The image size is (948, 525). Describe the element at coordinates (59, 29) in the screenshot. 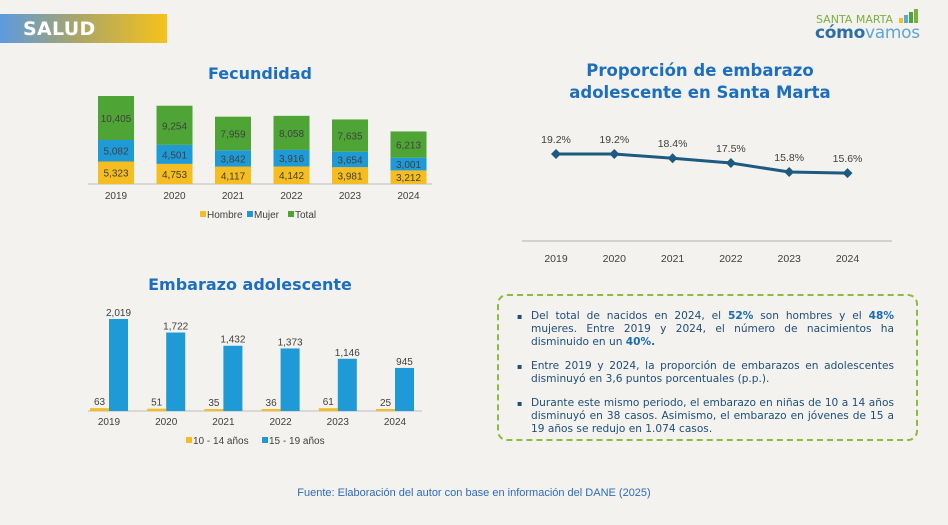

I see `section-label: SALUD` at that location.